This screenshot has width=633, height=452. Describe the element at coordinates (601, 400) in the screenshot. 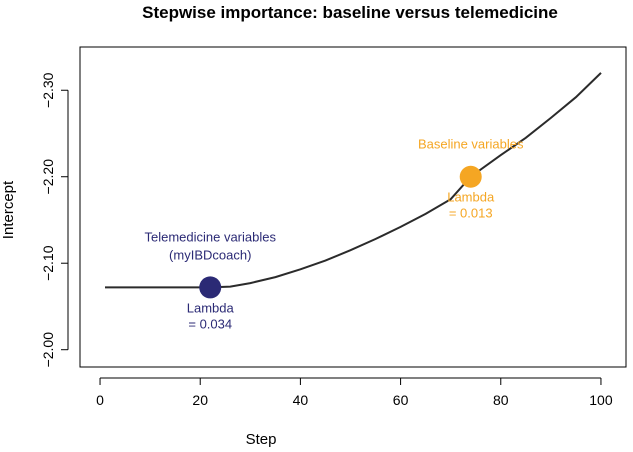

I see `x-tick-label: 100` at that location.